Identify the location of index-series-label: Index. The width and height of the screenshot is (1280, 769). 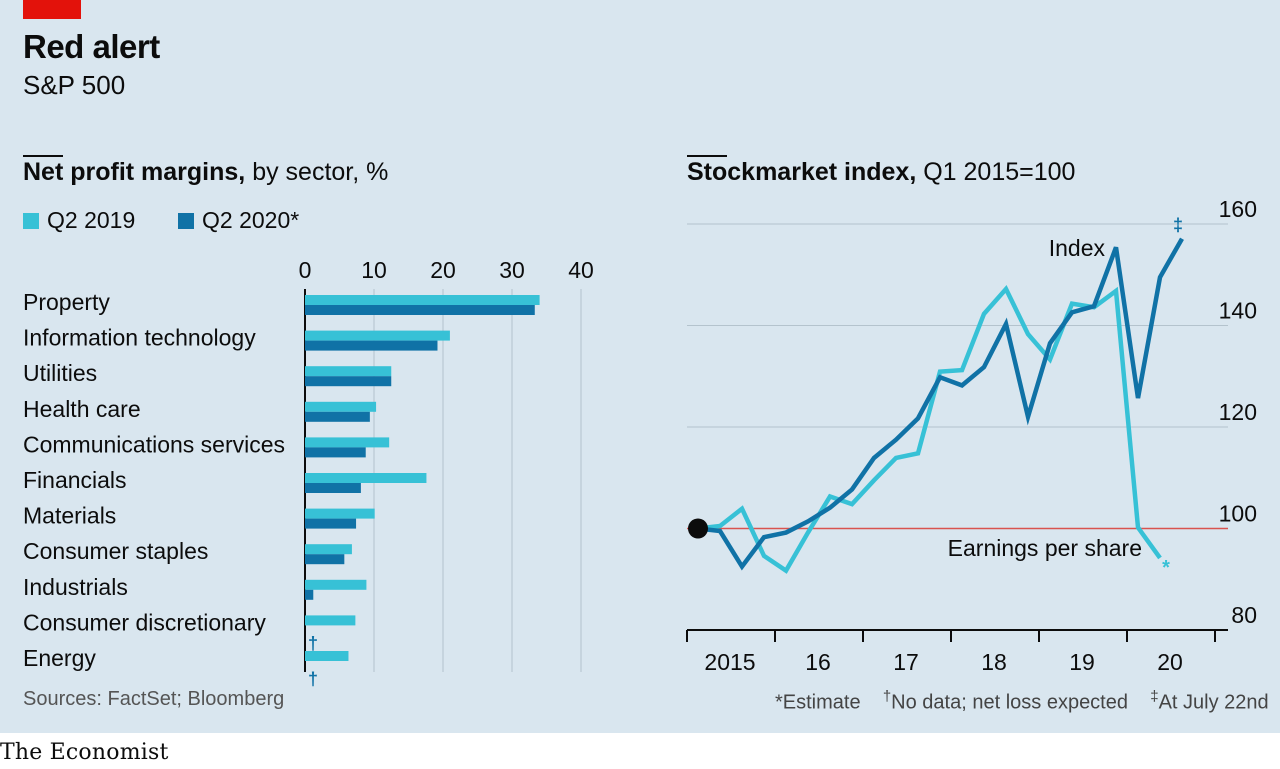
(1077, 248).